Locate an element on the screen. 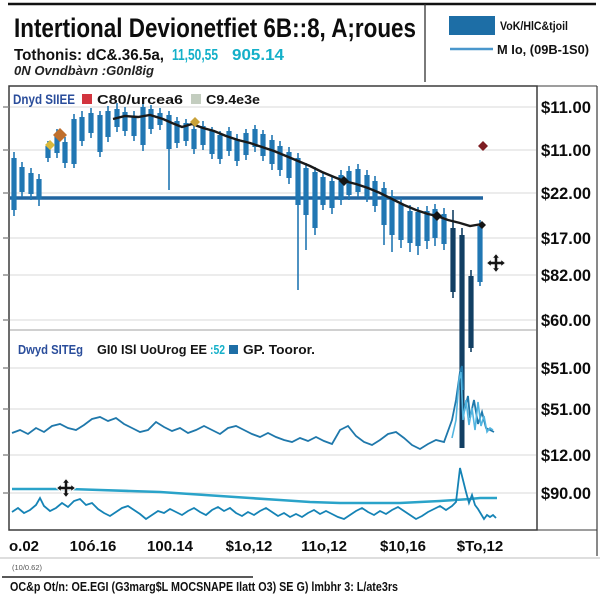 The height and width of the screenshot is (600, 600). pane2-secondary-spike is located at coordinates (472, 405).